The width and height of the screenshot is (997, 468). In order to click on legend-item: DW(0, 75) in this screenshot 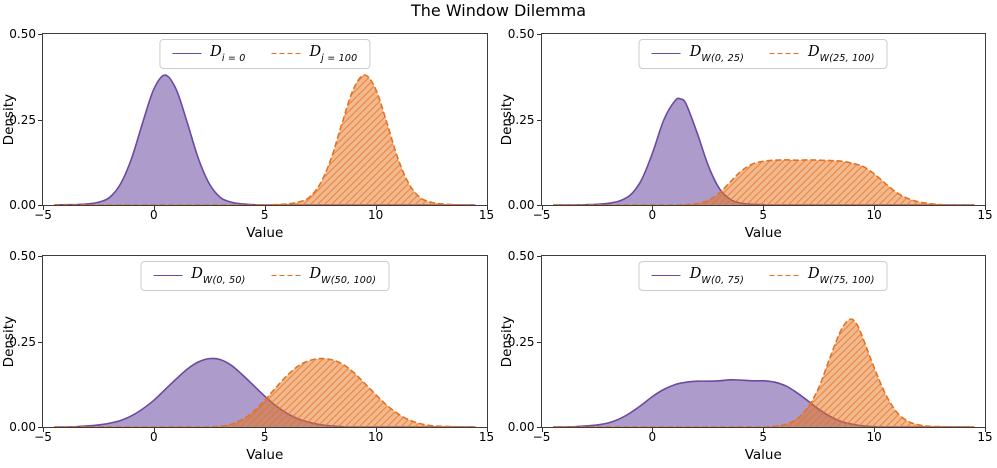, I will do `click(697, 276)`.